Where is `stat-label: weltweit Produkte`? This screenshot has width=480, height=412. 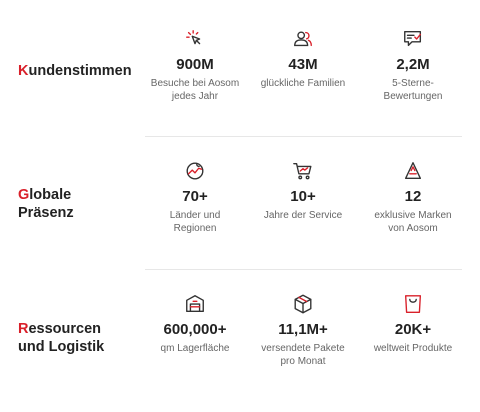 stat-label: weltweit Produkte is located at coordinates (413, 348).